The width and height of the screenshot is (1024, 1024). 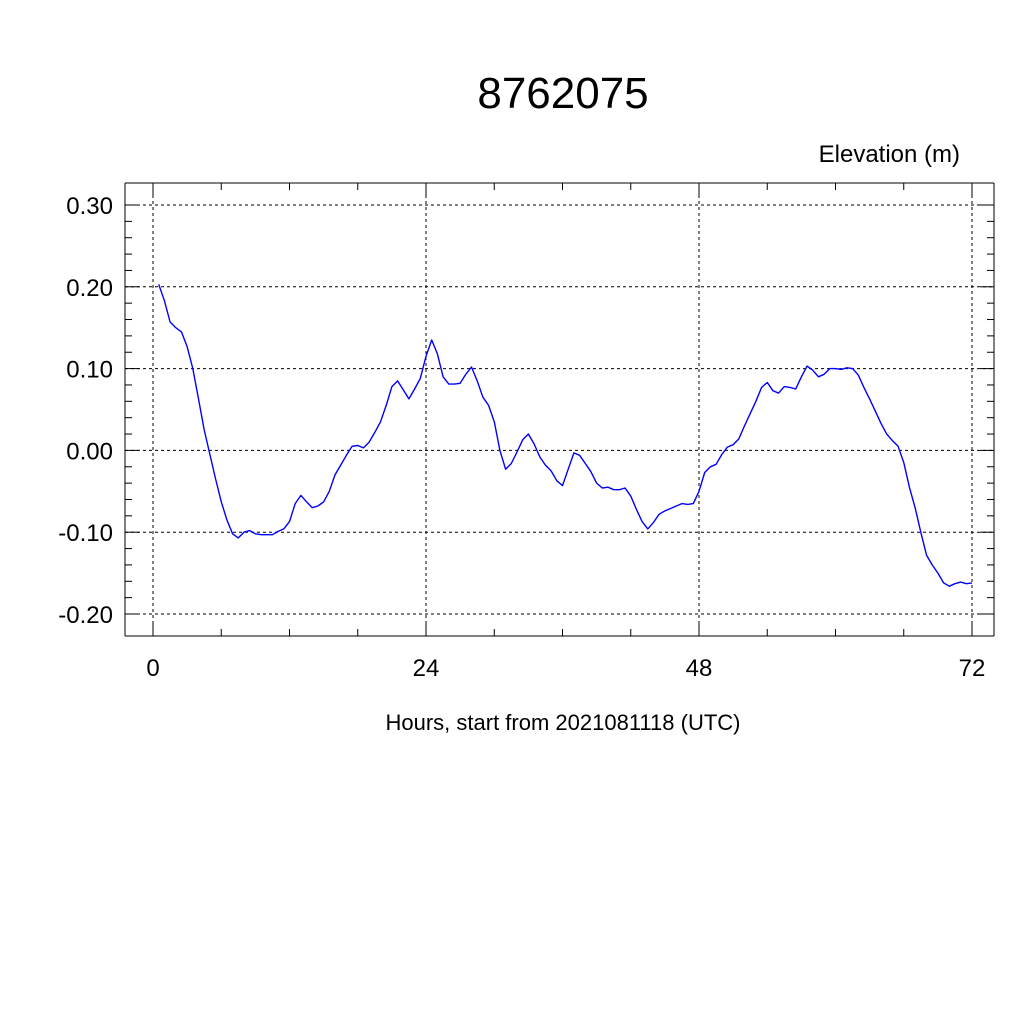 What do you see at coordinates (89, 288) in the screenshot?
I see `y-tick-label: 0.20` at bounding box center [89, 288].